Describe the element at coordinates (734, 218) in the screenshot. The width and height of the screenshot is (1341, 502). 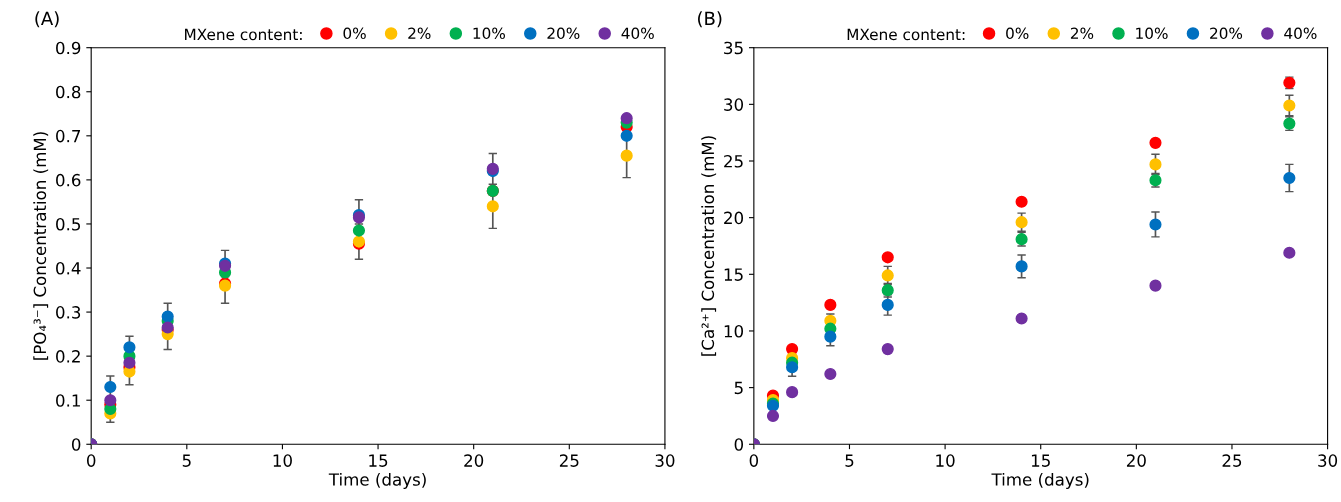
I see `y-tick-label: 20` at that location.